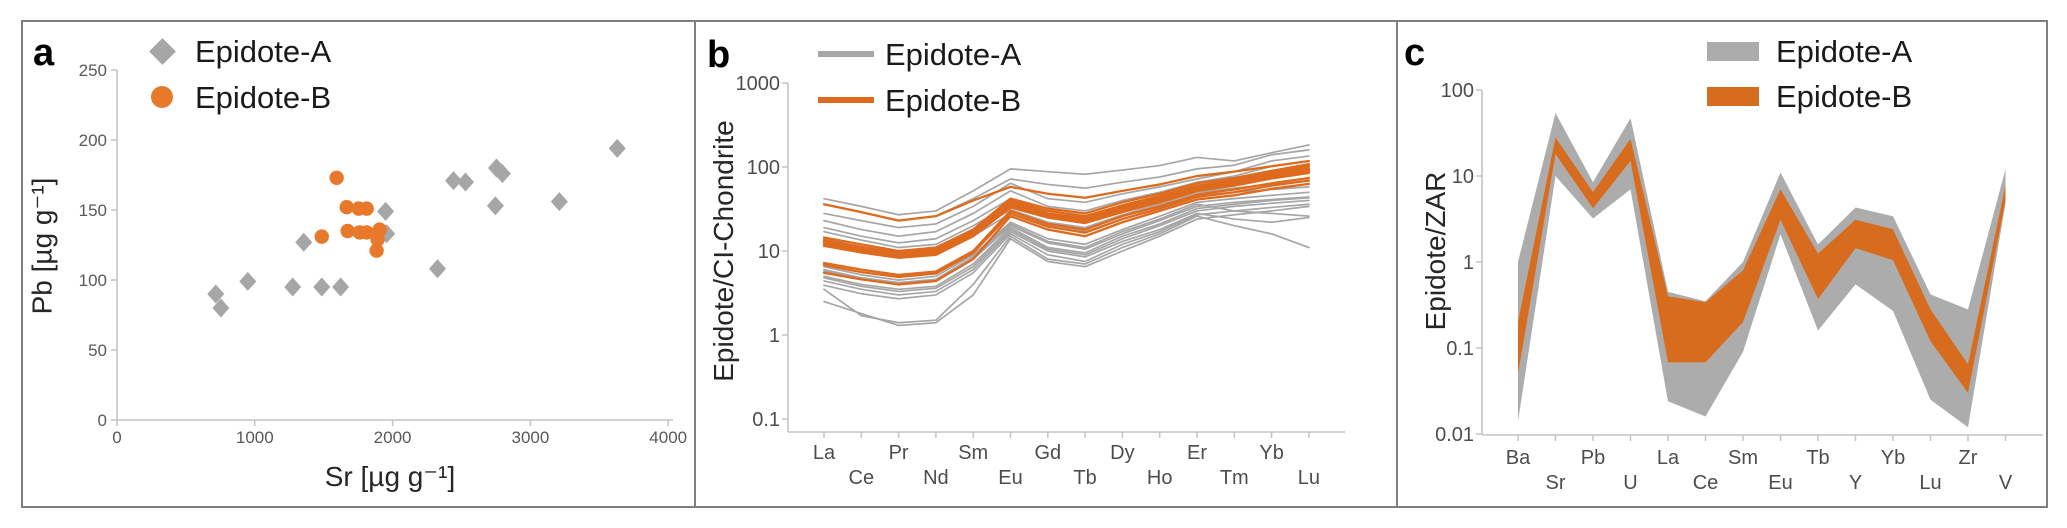 This screenshot has width=2067, height=528. Describe the element at coordinates (719, 55) in the screenshot. I see `panel-b-letter: b` at that location.